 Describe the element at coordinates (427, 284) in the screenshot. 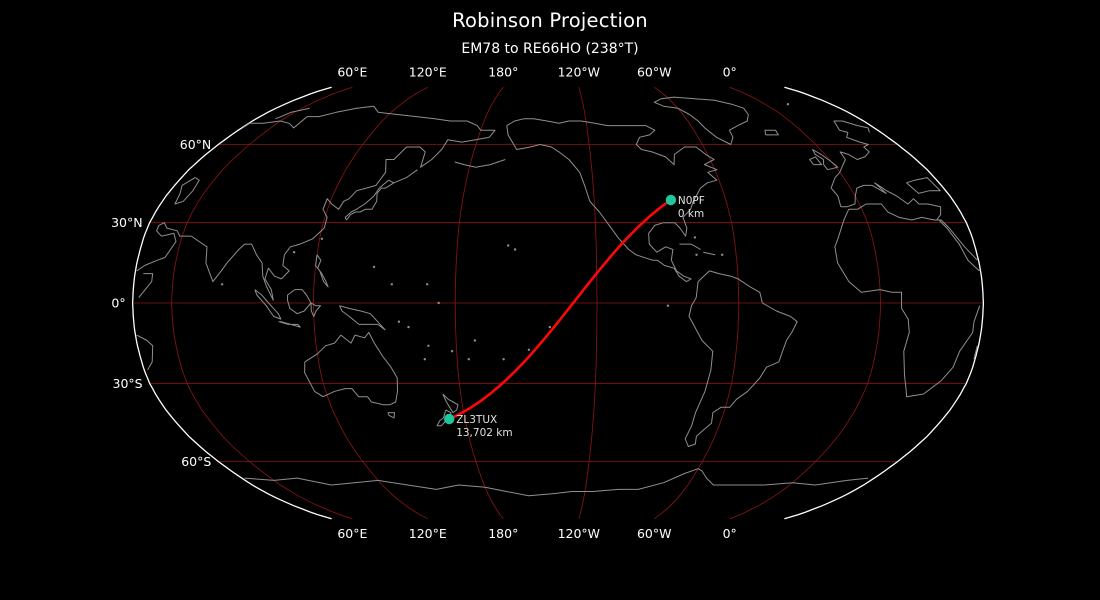

I see `island-marshall` at that location.